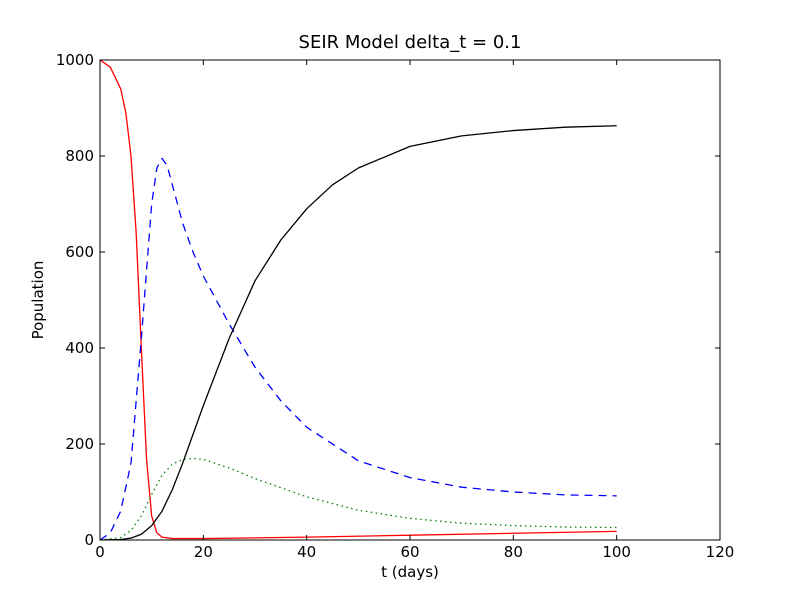 The height and width of the screenshot is (600, 800). Describe the element at coordinates (79, 444) in the screenshot. I see `y-tick-label: 200` at that location.